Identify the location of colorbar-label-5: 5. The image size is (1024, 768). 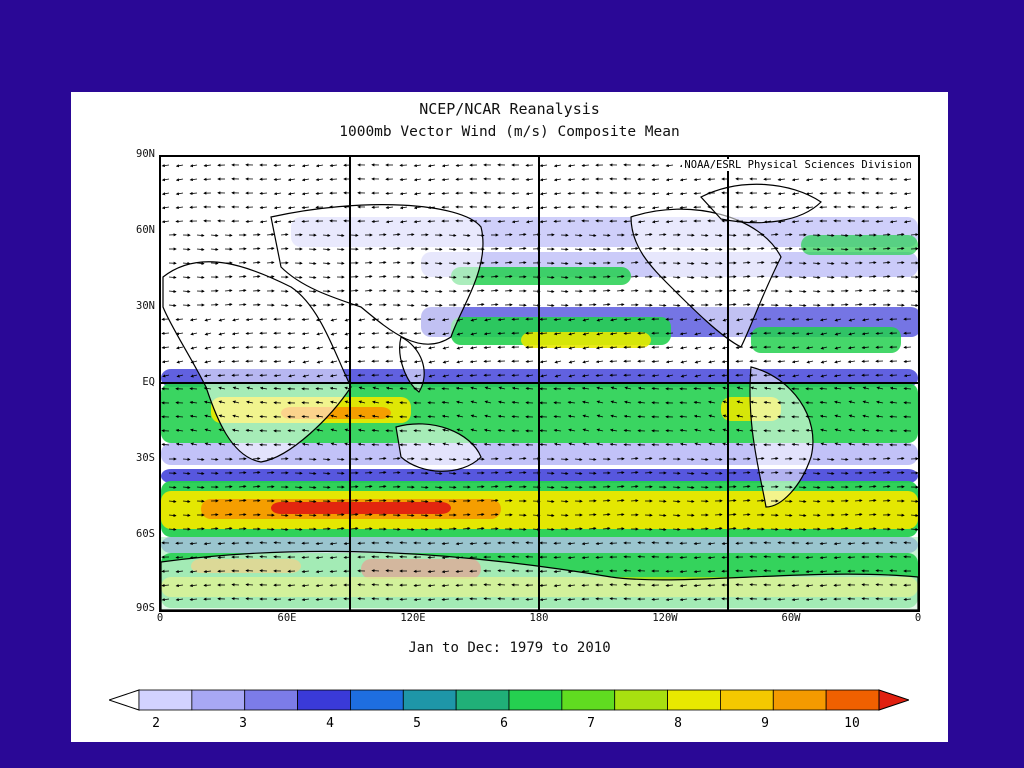
(417, 723).